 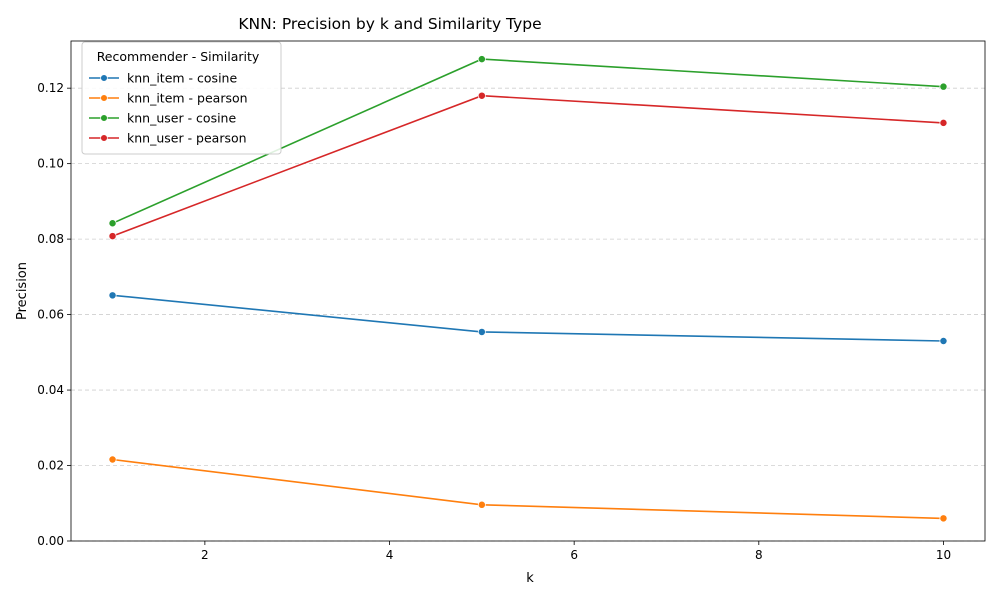 What do you see at coordinates (187, 98) in the screenshot?
I see `legend-label: knn_item - pearson` at bounding box center [187, 98].